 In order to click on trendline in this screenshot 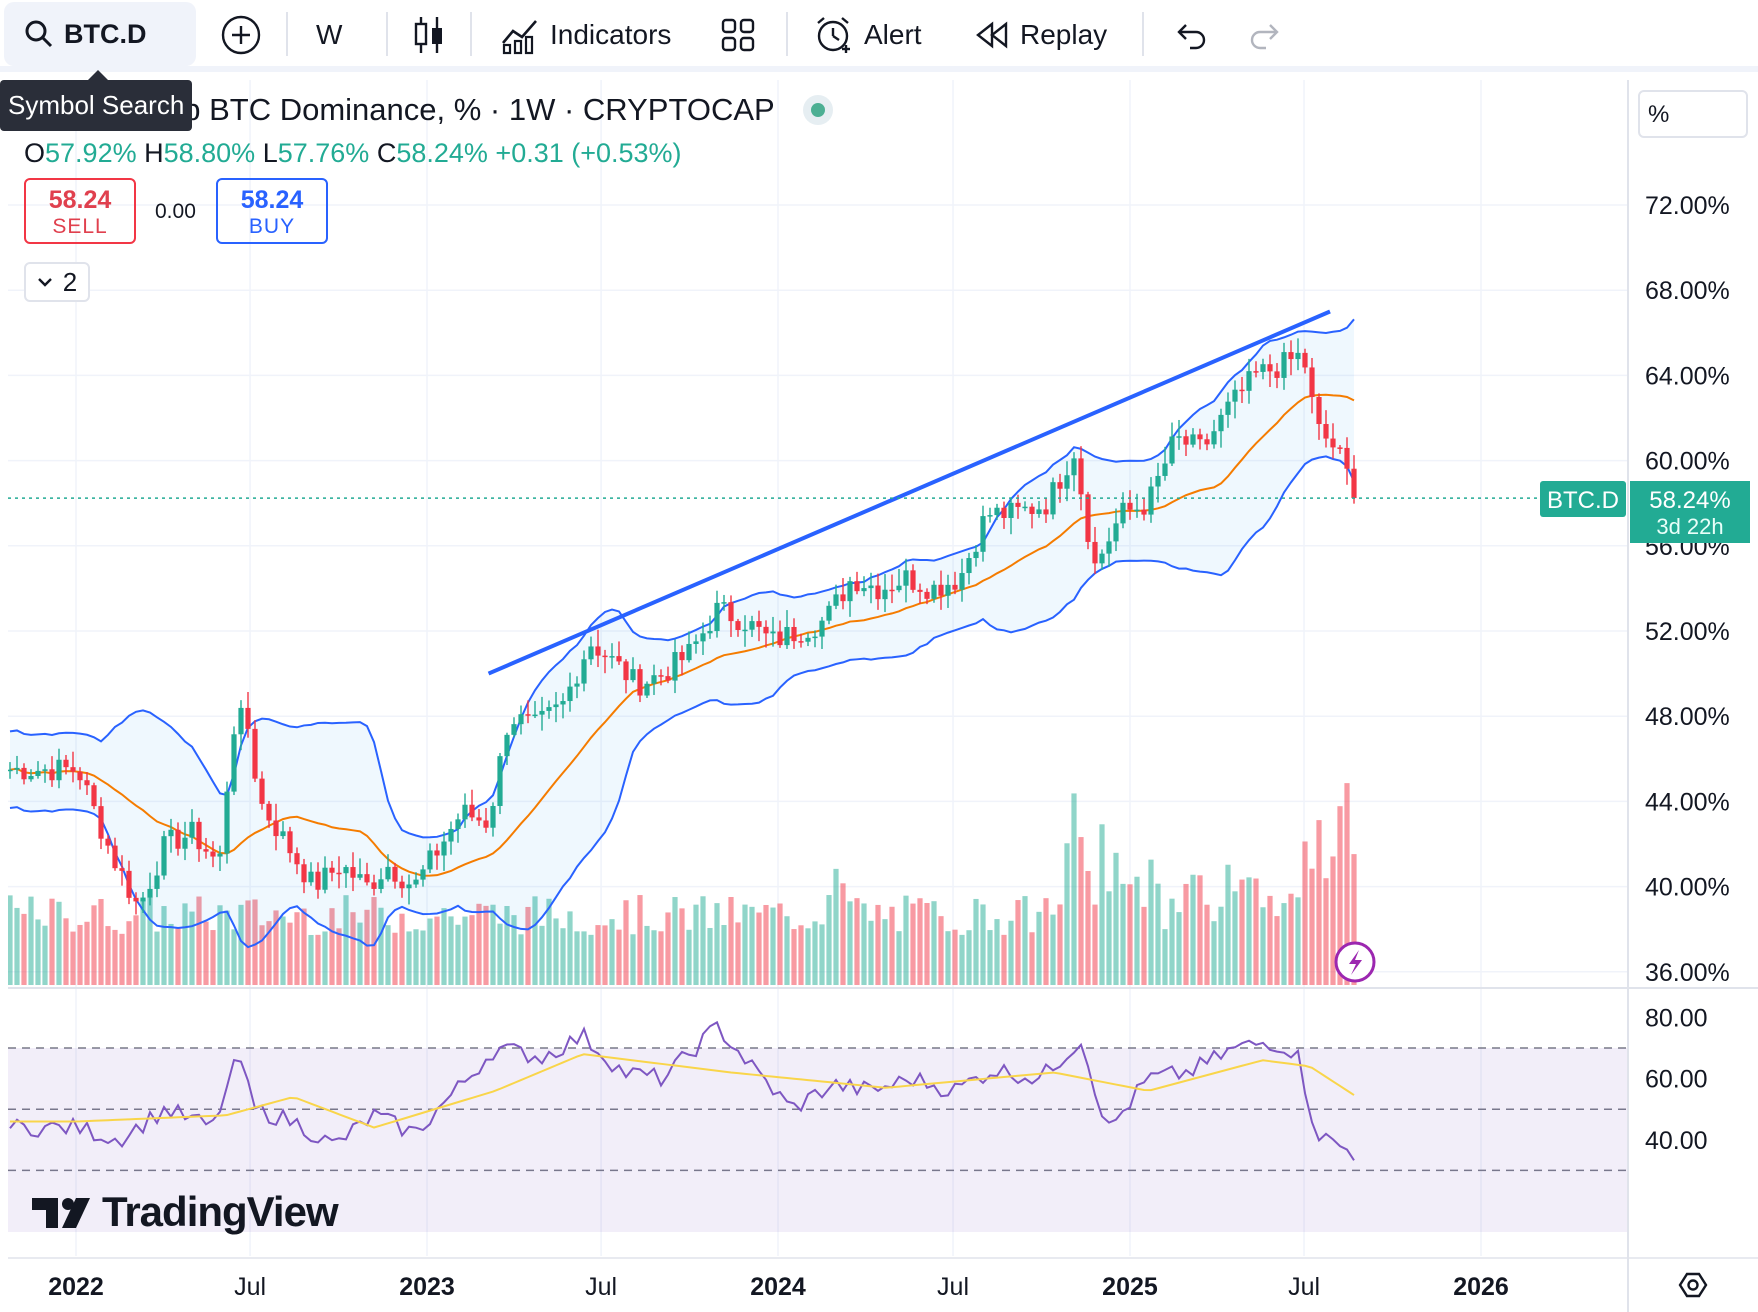, I will do `click(909, 492)`.